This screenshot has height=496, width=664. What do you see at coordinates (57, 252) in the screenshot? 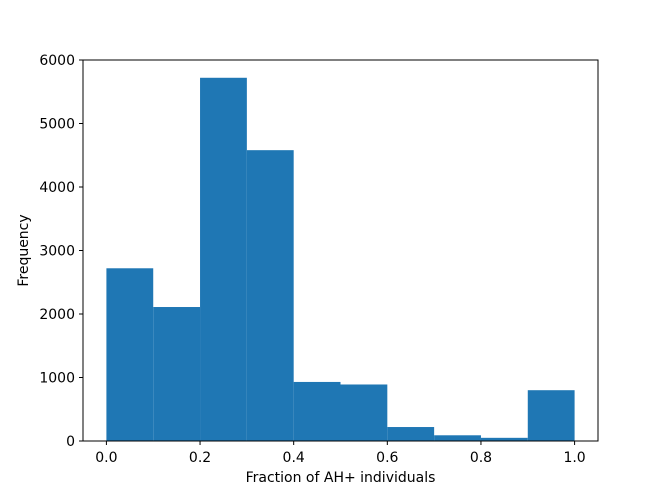
I see `y-tick-label: 3000` at bounding box center [57, 252].